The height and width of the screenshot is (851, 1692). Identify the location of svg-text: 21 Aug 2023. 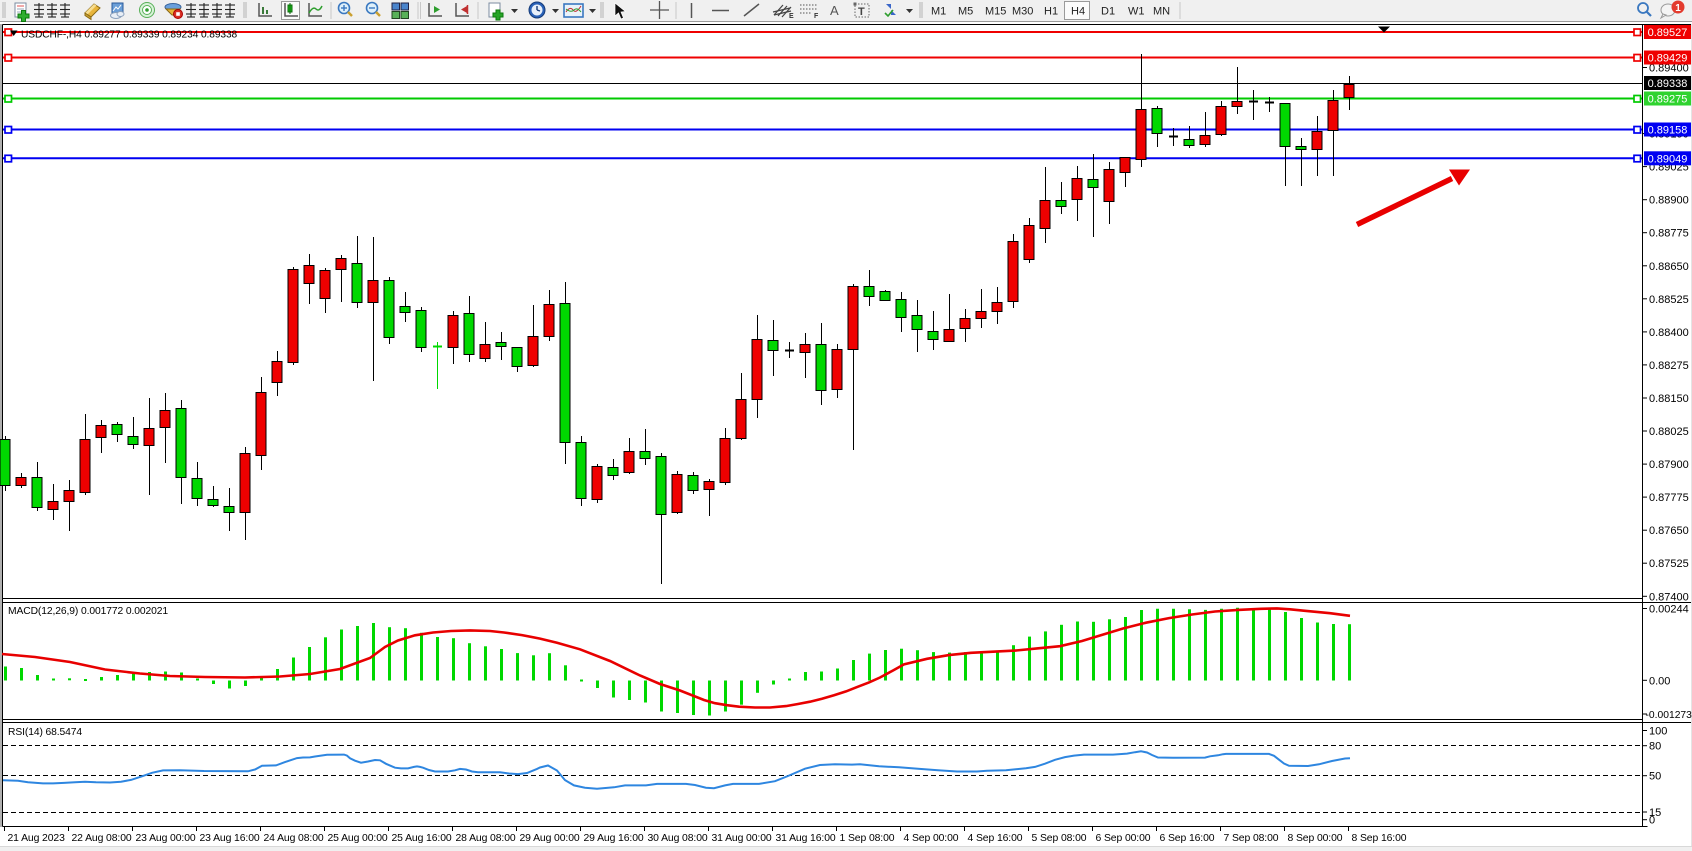
(37, 838).